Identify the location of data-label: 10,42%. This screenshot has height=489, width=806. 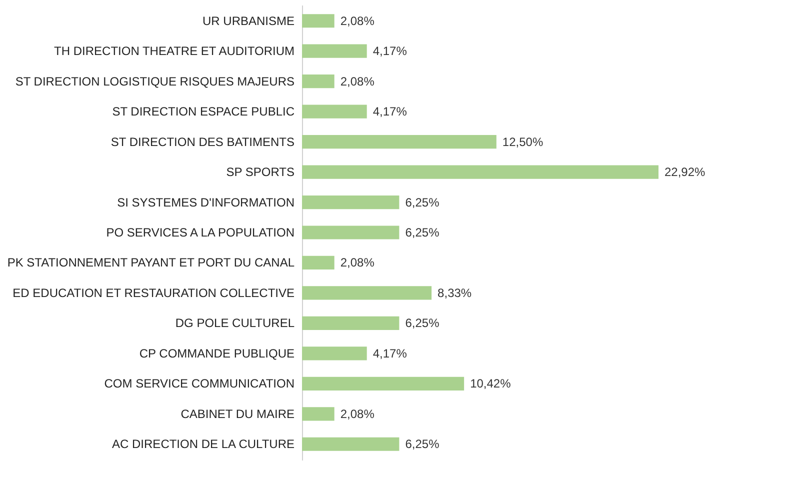
(491, 383).